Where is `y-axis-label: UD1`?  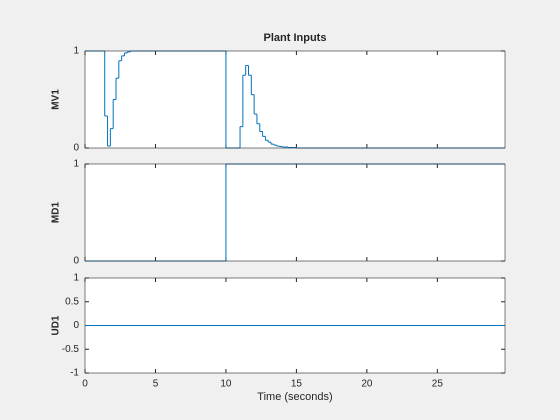 y-axis-label: UD1 is located at coordinates (56, 325).